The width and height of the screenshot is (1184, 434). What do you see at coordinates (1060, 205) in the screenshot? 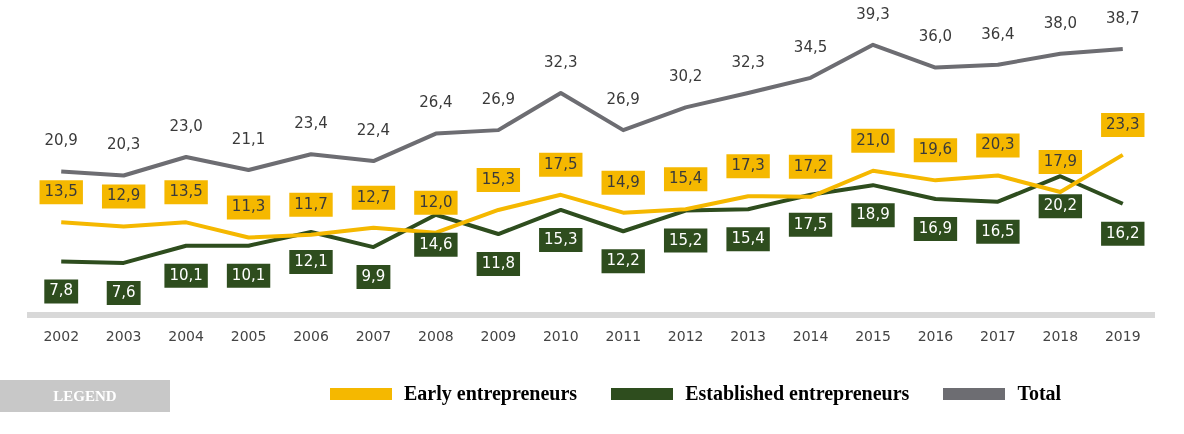
I see `data-label: 20,2` at bounding box center [1060, 205].